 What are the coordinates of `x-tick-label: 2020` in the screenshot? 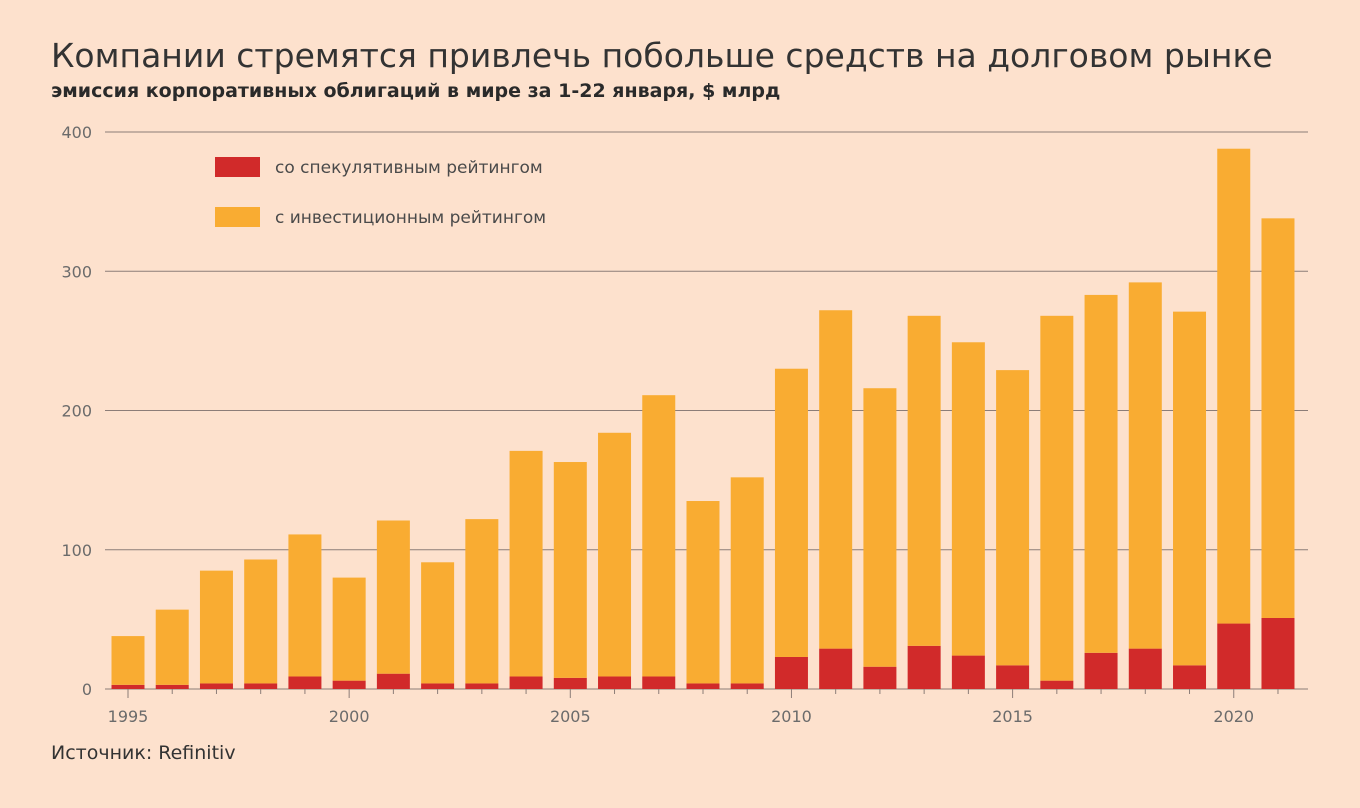 It's located at (1233, 716).